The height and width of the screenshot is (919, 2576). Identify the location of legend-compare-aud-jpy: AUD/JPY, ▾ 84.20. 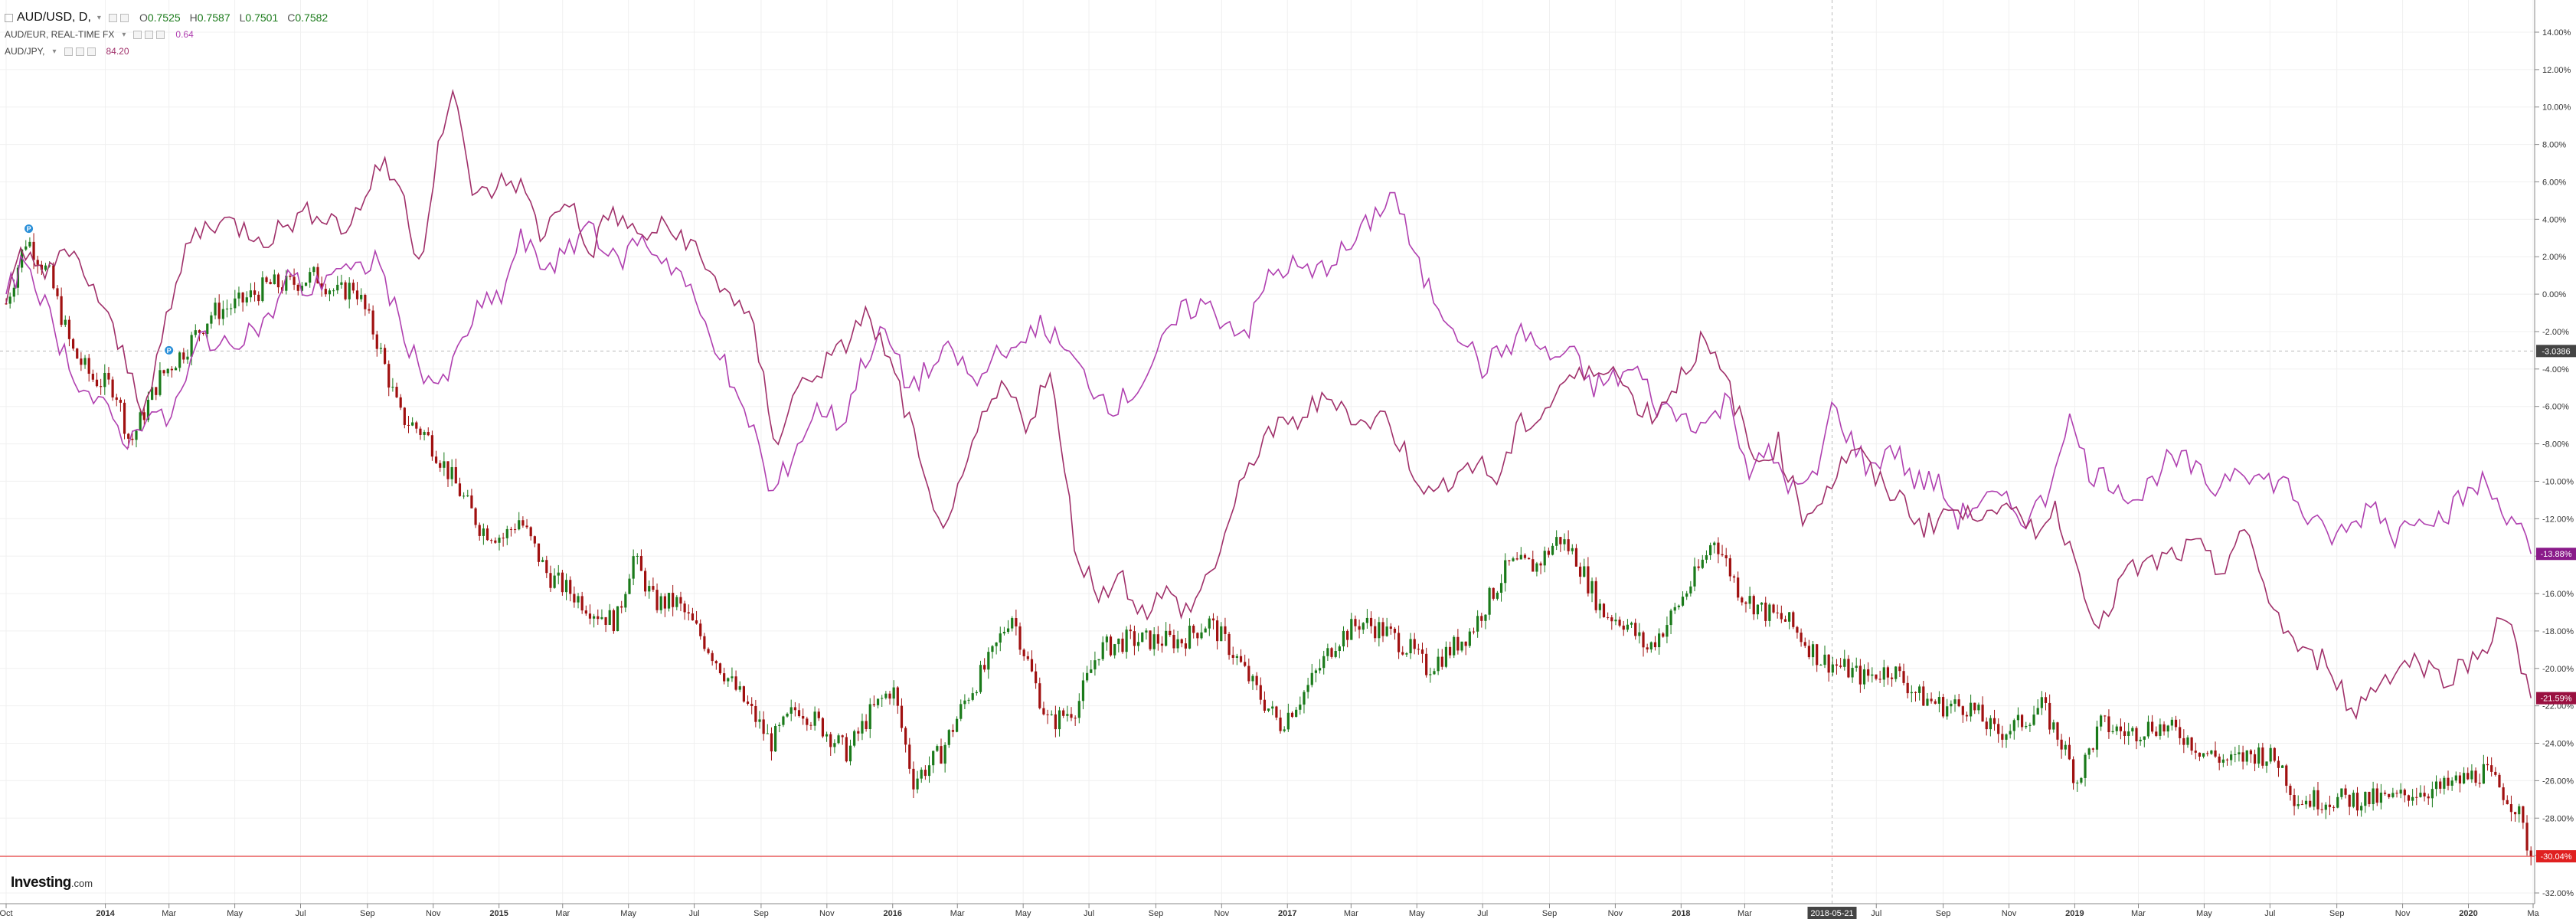
(171, 51).